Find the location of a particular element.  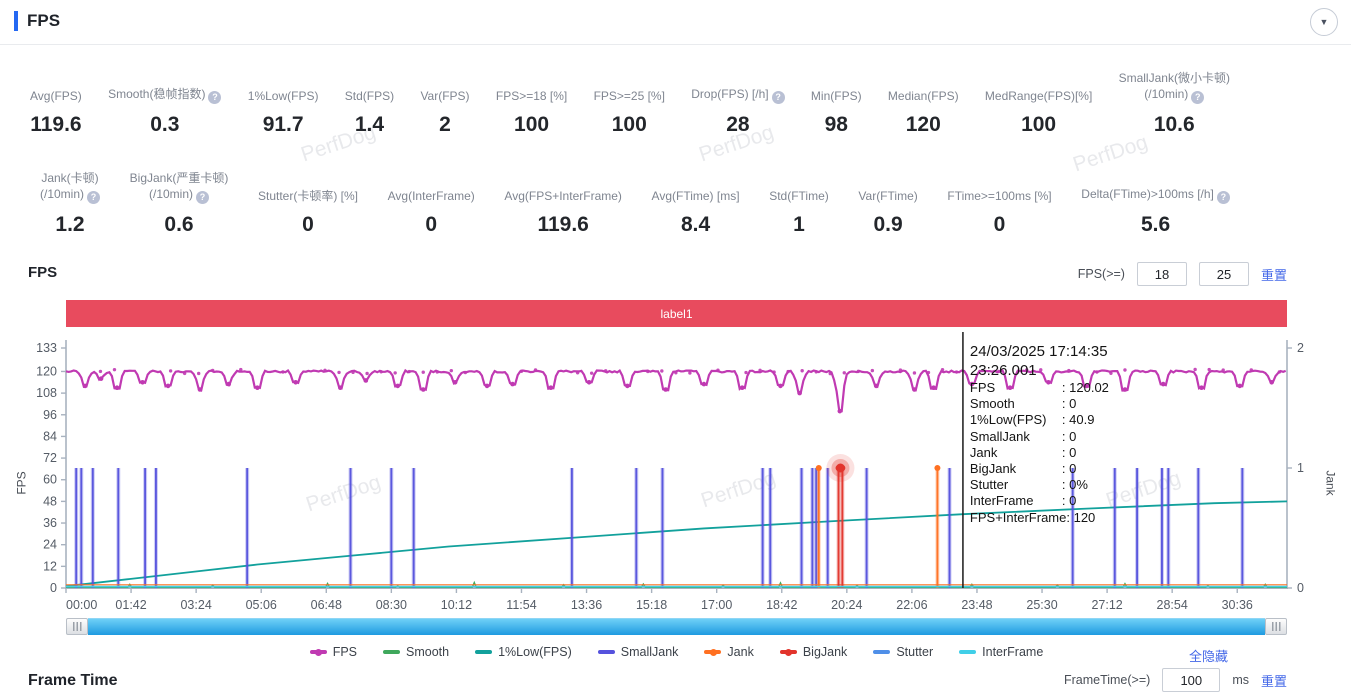

stat-value: 0.3 is located at coordinates (165, 124).